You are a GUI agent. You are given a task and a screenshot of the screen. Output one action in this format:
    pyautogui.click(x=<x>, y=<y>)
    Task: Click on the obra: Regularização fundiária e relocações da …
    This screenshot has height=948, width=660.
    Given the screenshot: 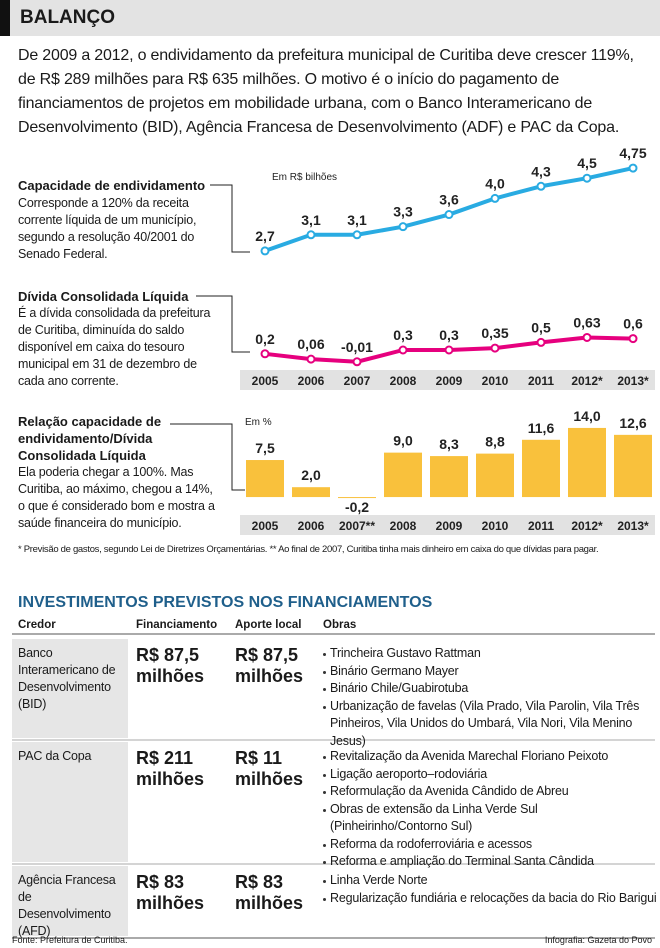 What is the action you would take?
    pyautogui.click(x=490, y=899)
    